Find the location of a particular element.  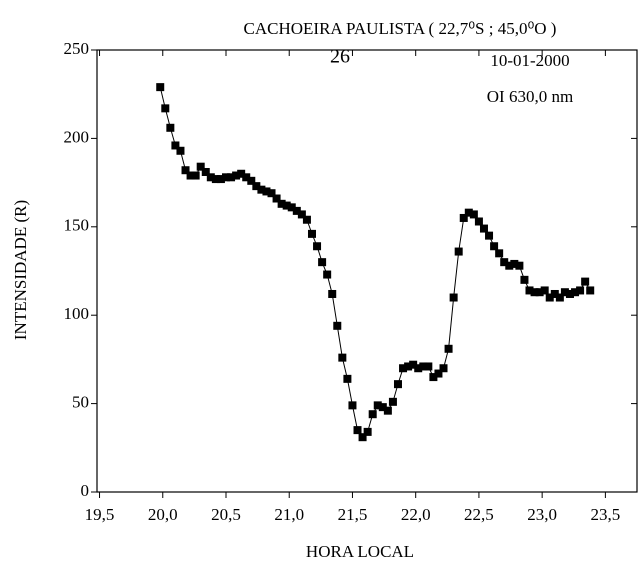

x-tick-label: 22,0 is located at coordinates (416, 514).